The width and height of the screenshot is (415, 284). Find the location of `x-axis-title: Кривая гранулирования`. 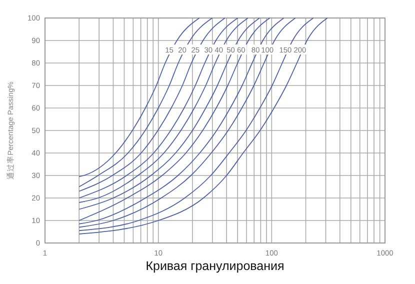

x-axis-title: Кривая гранулирования is located at coordinates (215, 266).